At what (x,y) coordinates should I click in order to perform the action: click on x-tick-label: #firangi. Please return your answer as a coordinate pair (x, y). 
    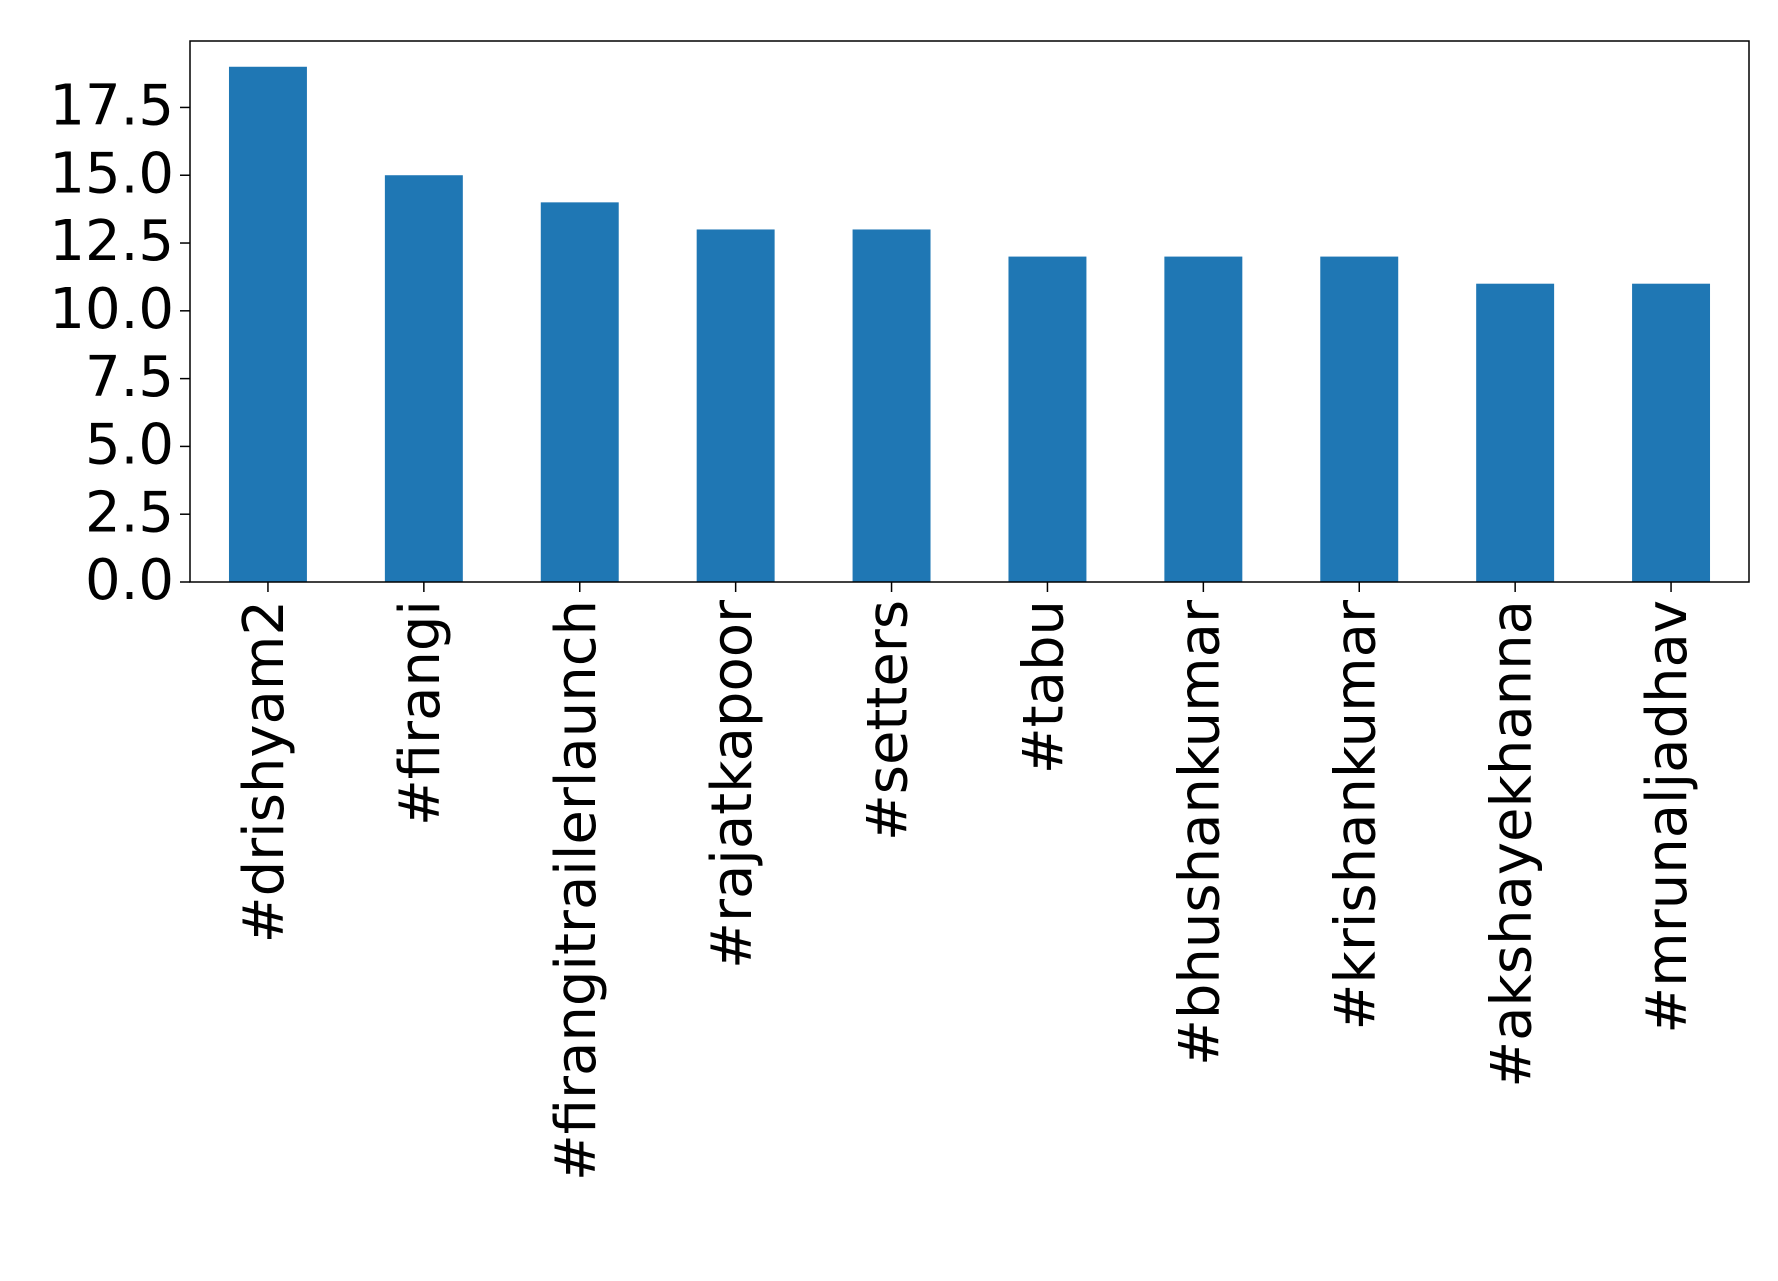
    Looking at the image, I should click on (420, 713).